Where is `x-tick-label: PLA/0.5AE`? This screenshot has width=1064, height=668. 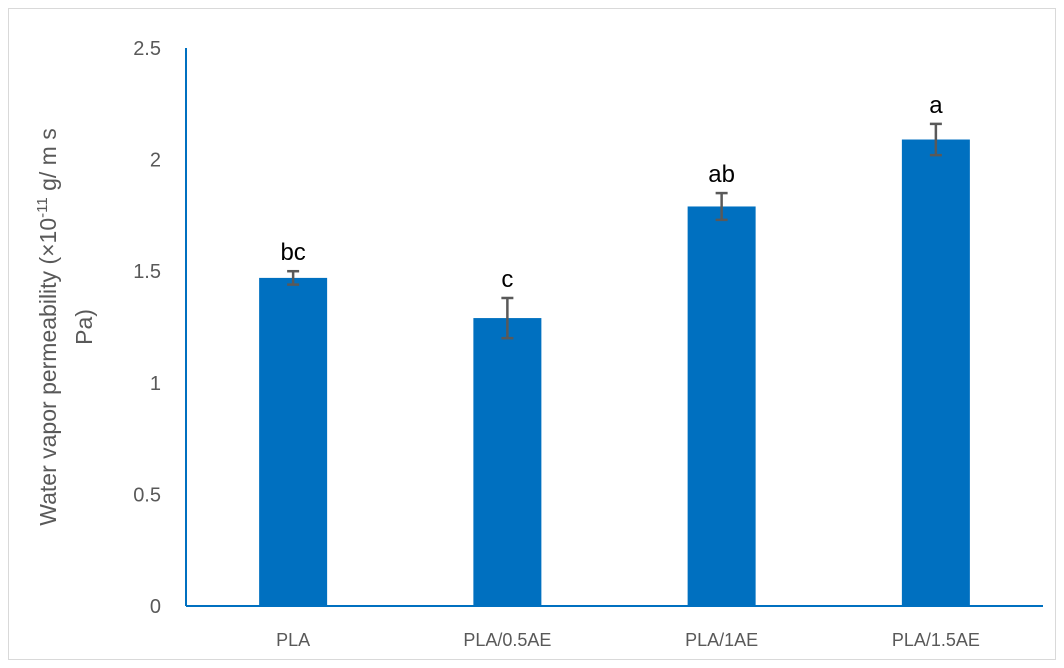 x-tick-label: PLA/0.5AE is located at coordinates (507, 640).